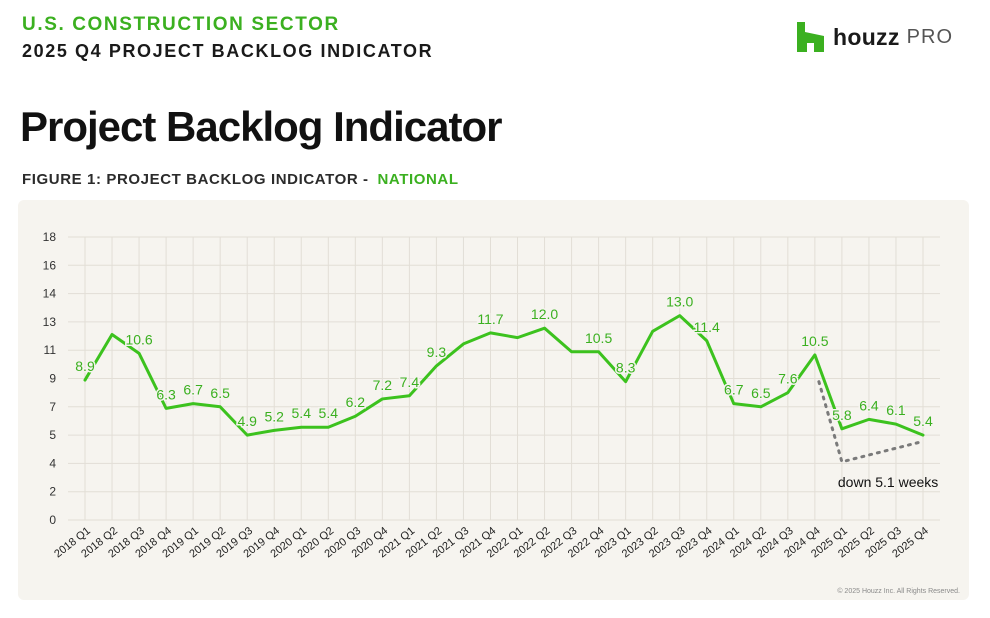 The image size is (990, 618). I want to click on data-label: 8.9, so click(85, 366).